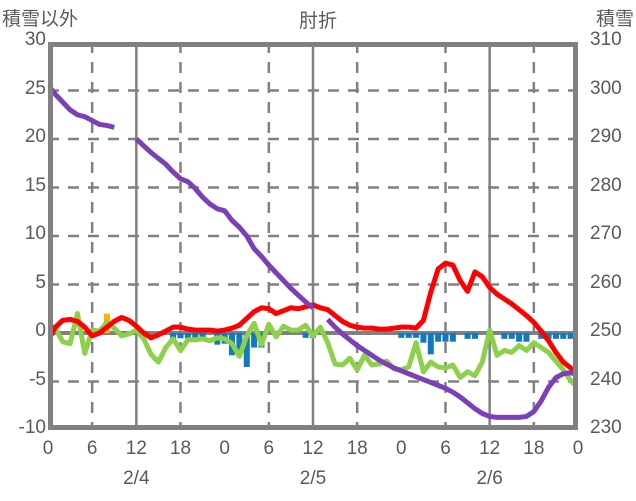 The height and width of the screenshot is (501, 636). What do you see at coordinates (317, 21) in the screenshot?
I see `chart-title: 肘折` at bounding box center [317, 21].